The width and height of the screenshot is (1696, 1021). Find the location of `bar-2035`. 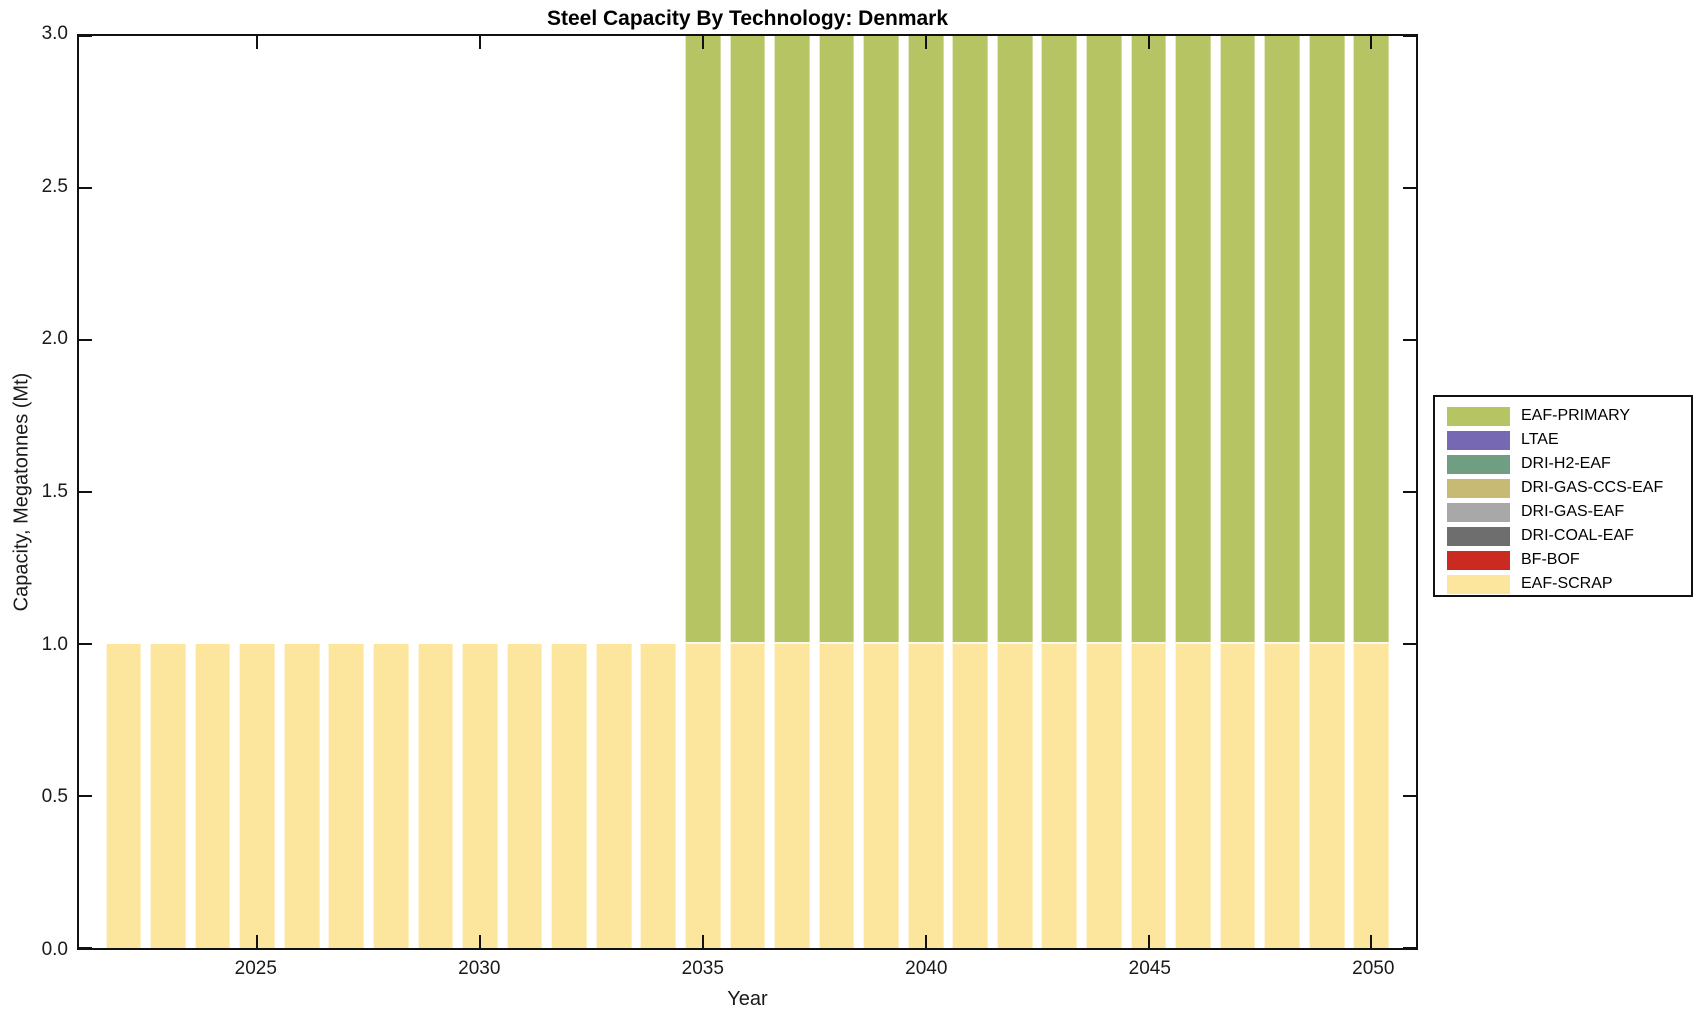

bar-2035 is located at coordinates (703, 492).